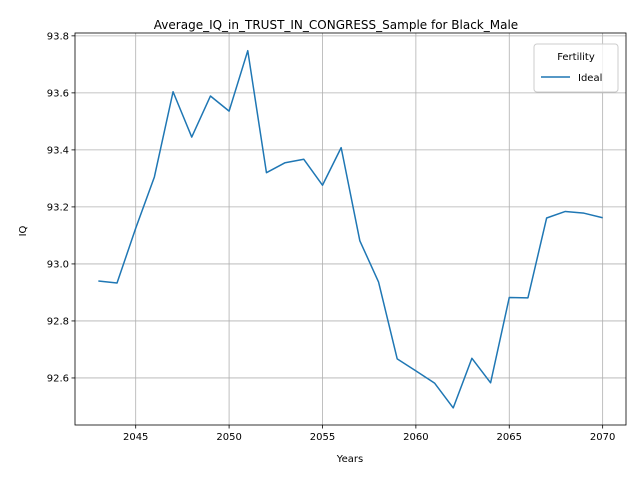  What do you see at coordinates (23, 230) in the screenshot?
I see `y-axis-label: IQ` at bounding box center [23, 230].